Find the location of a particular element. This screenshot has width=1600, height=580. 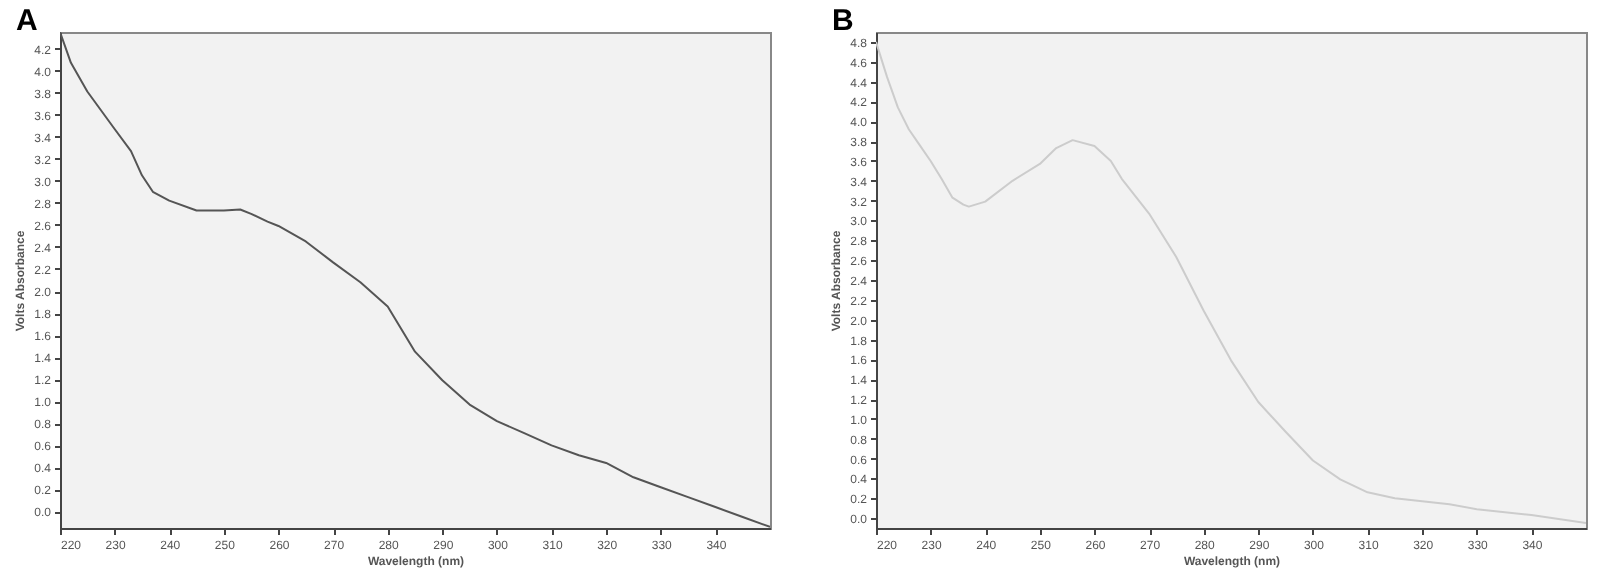

chart-title: B is located at coordinates (843, 21).